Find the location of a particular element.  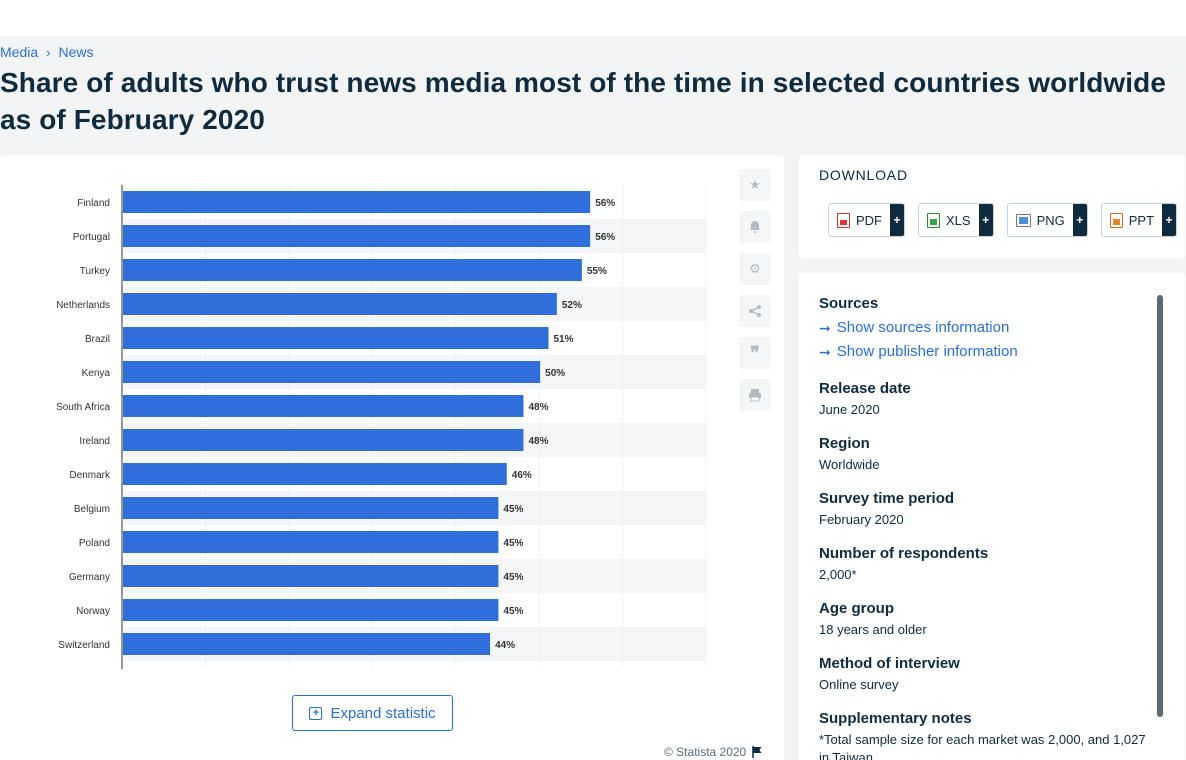

download-png-button: PNG + is located at coordinates (1047, 220).